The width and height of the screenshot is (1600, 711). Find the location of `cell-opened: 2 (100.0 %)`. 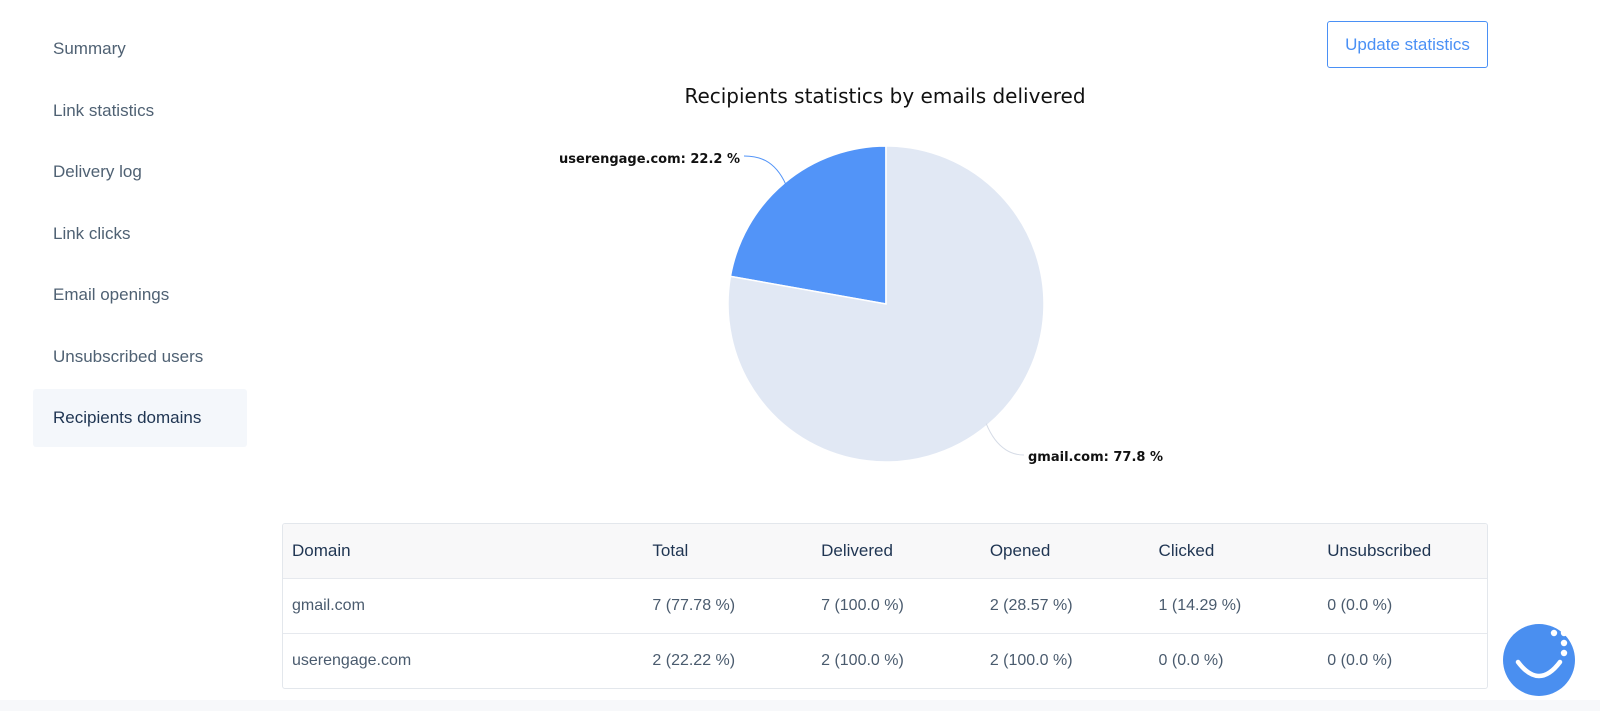

cell-opened: 2 (100.0 %) is located at coordinates (1031, 660).